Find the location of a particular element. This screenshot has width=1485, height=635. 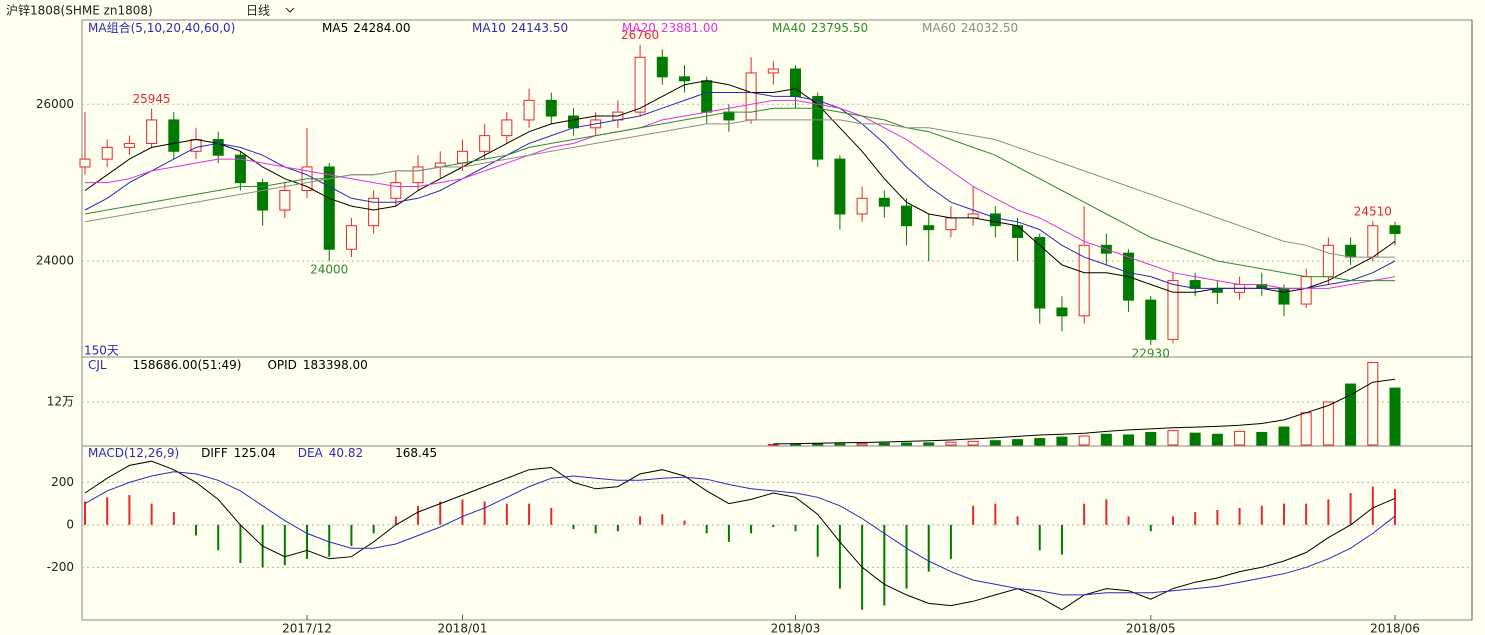

panel-header: CJL 158686.00(51:49) OPID 183398.00 is located at coordinates (228, 365).